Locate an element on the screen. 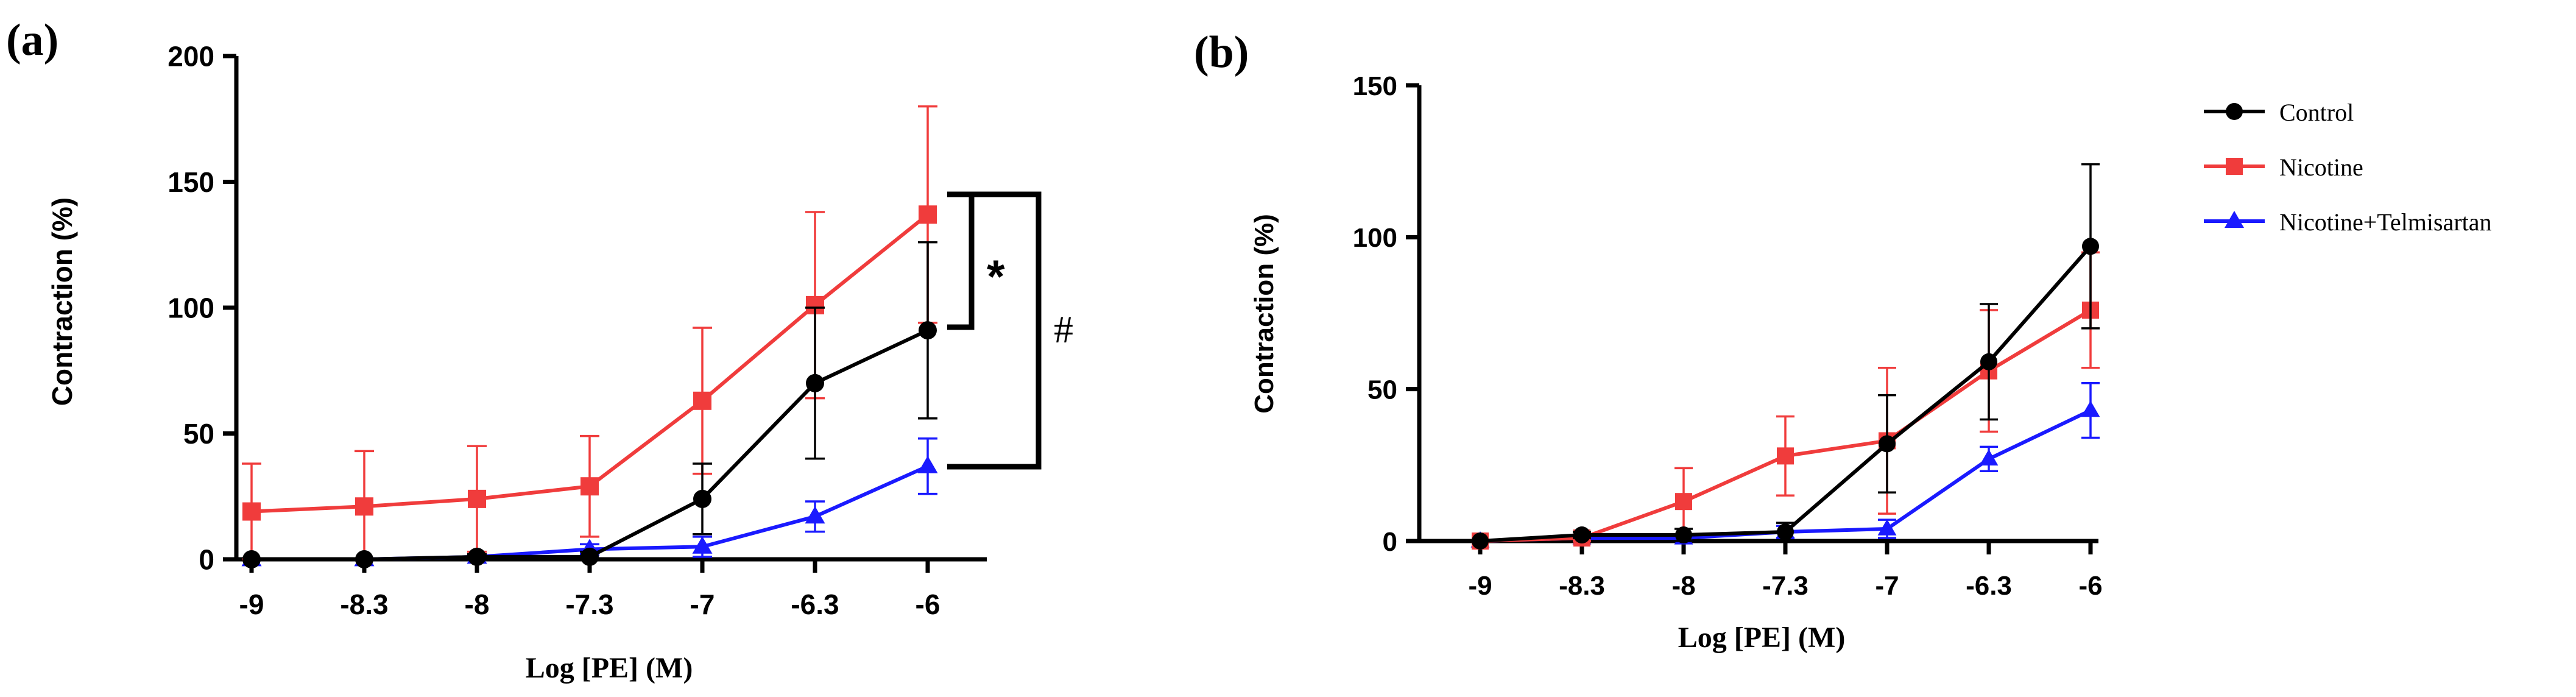 This screenshot has height=697, width=2576. legend-label: Control is located at coordinates (2316, 112).